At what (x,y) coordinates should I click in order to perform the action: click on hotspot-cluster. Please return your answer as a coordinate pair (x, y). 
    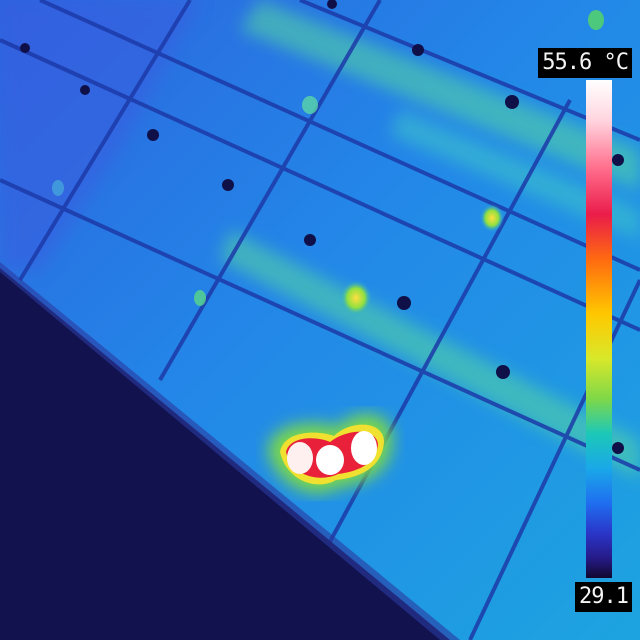
    Looking at the image, I should click on (330, 454).